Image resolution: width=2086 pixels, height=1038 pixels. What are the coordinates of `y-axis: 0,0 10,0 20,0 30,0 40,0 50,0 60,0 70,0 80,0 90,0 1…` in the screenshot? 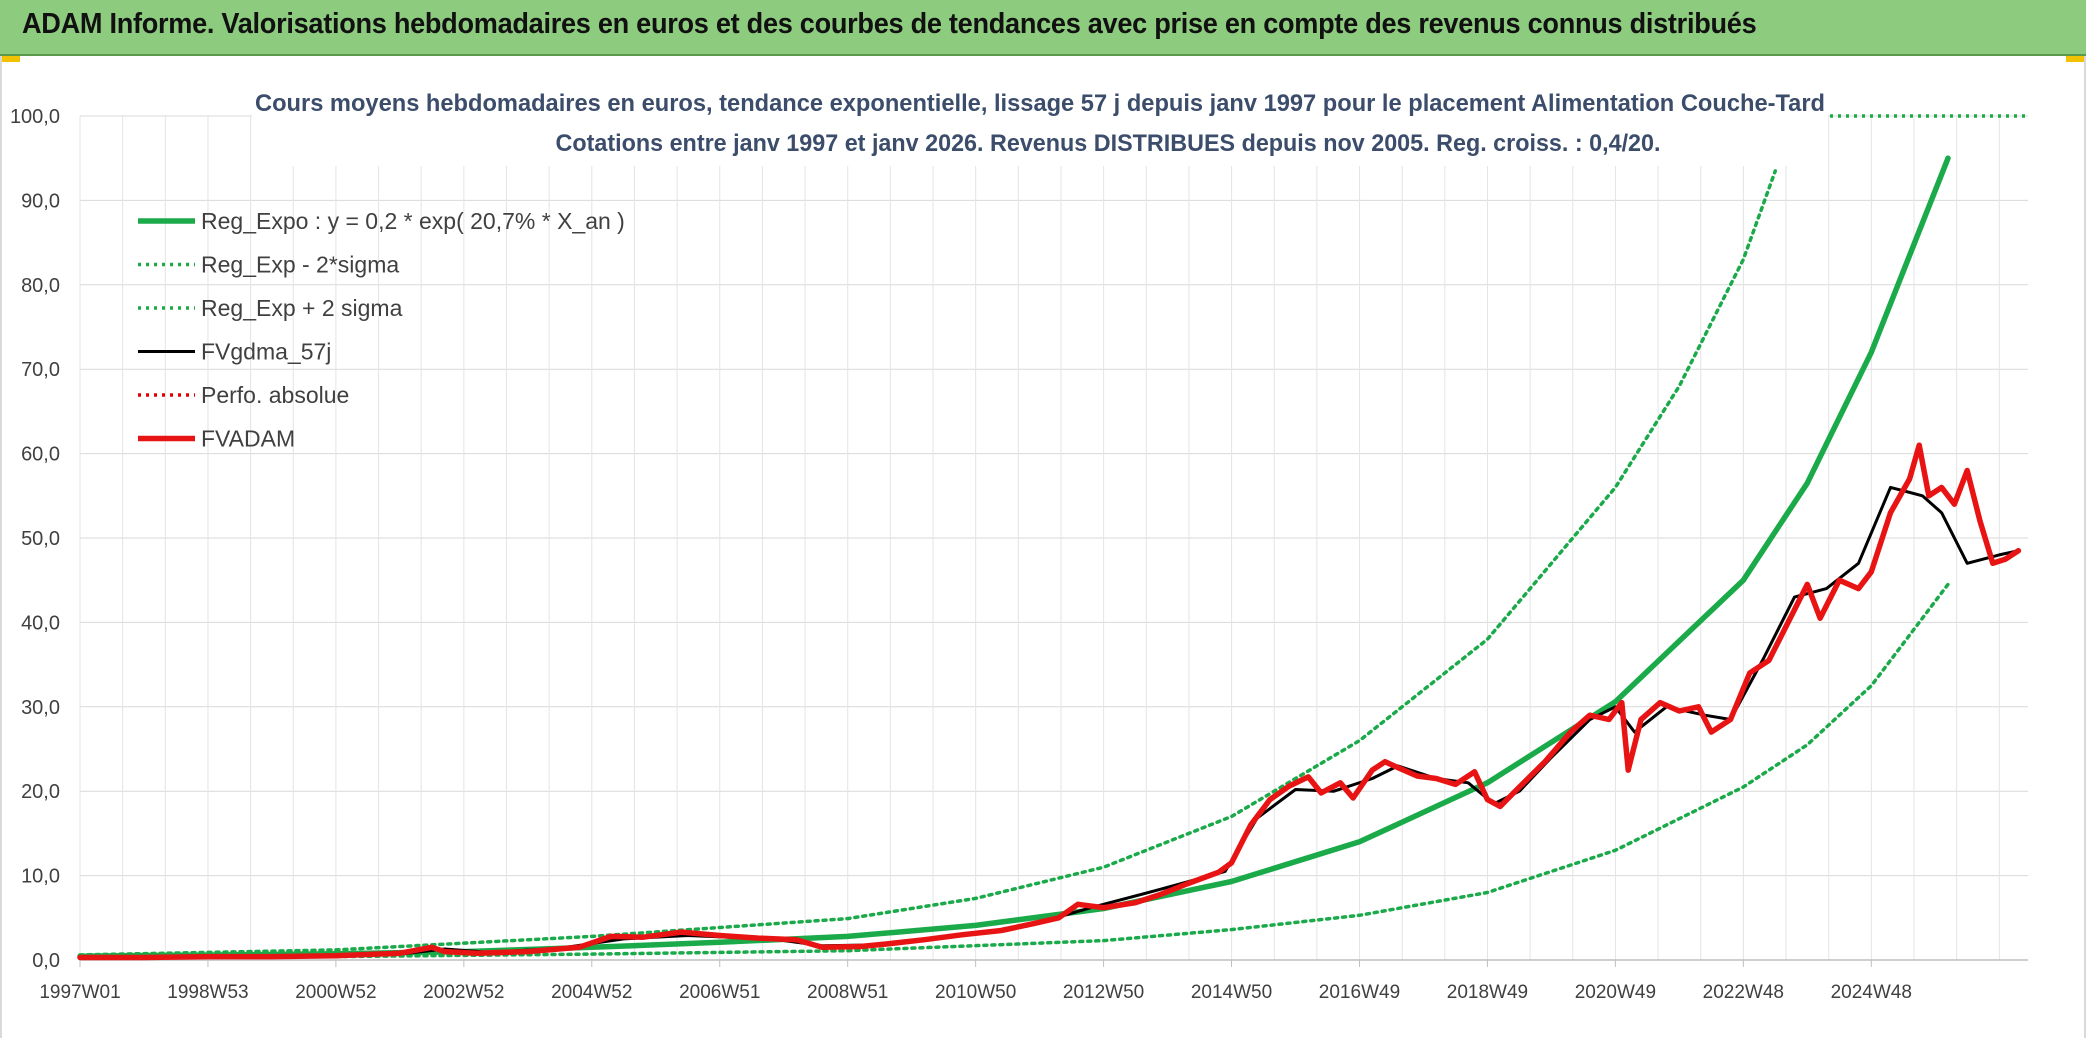 It's located at (35, 539).